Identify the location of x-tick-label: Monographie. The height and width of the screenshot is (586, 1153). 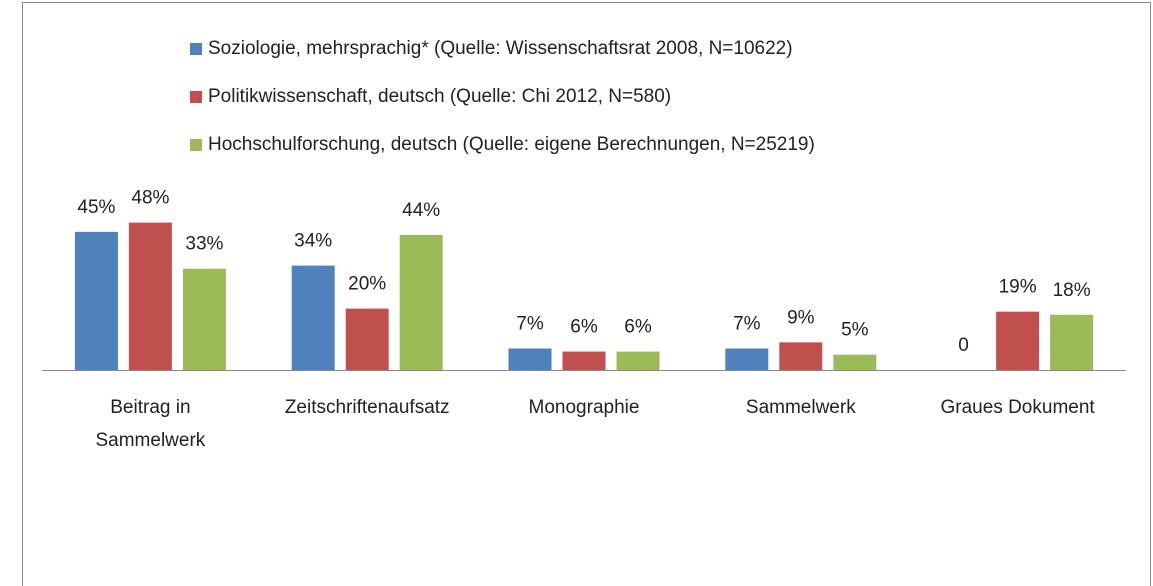
(584, 407).